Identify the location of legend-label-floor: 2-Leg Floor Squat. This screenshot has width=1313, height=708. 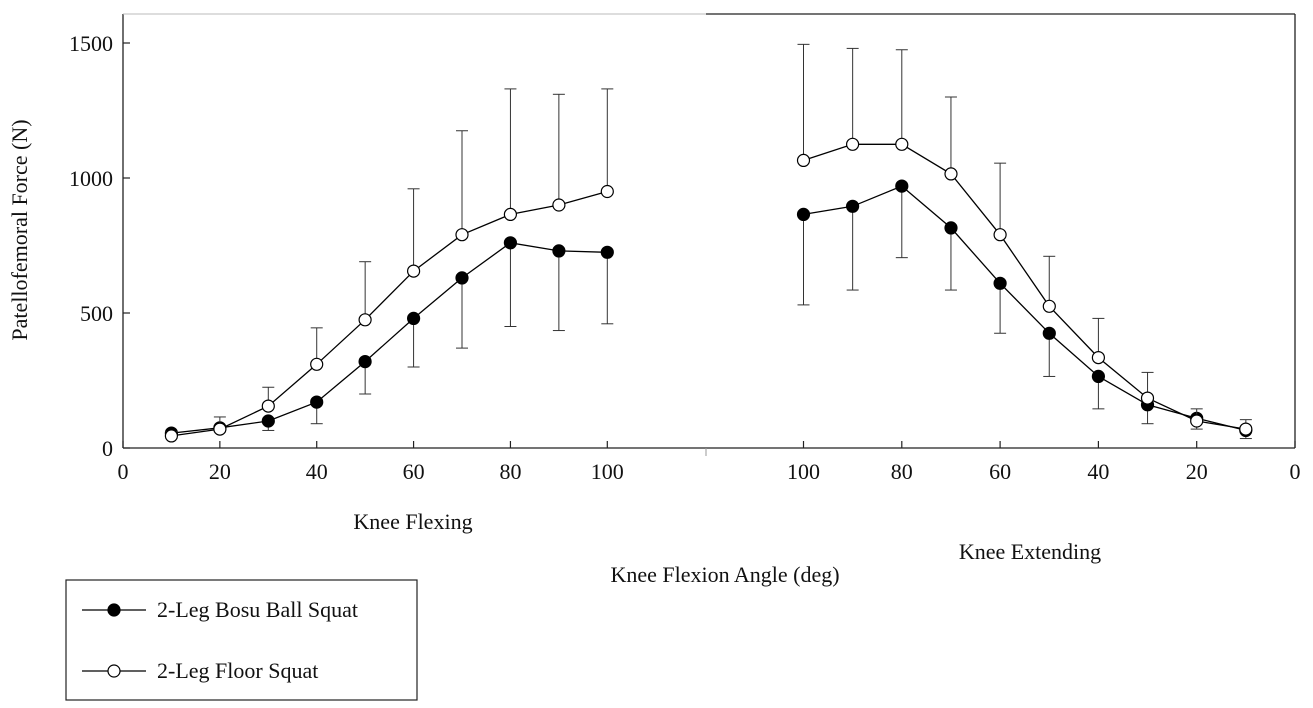
(237, 670).